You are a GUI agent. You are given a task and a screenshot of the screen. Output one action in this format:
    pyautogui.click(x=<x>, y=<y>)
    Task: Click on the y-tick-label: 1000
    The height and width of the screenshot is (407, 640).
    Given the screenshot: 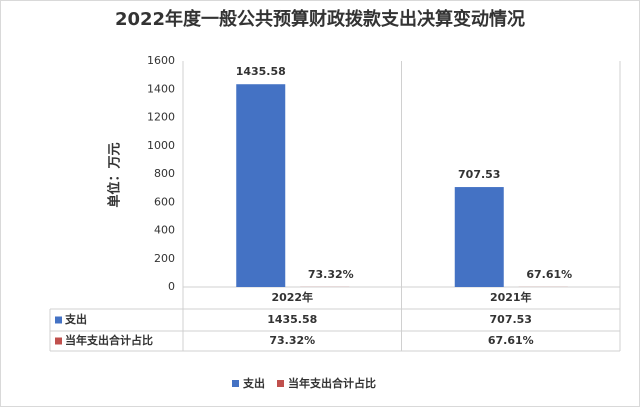 What is the action you would take?
    pyautogui.click(x=161, y=145)
    